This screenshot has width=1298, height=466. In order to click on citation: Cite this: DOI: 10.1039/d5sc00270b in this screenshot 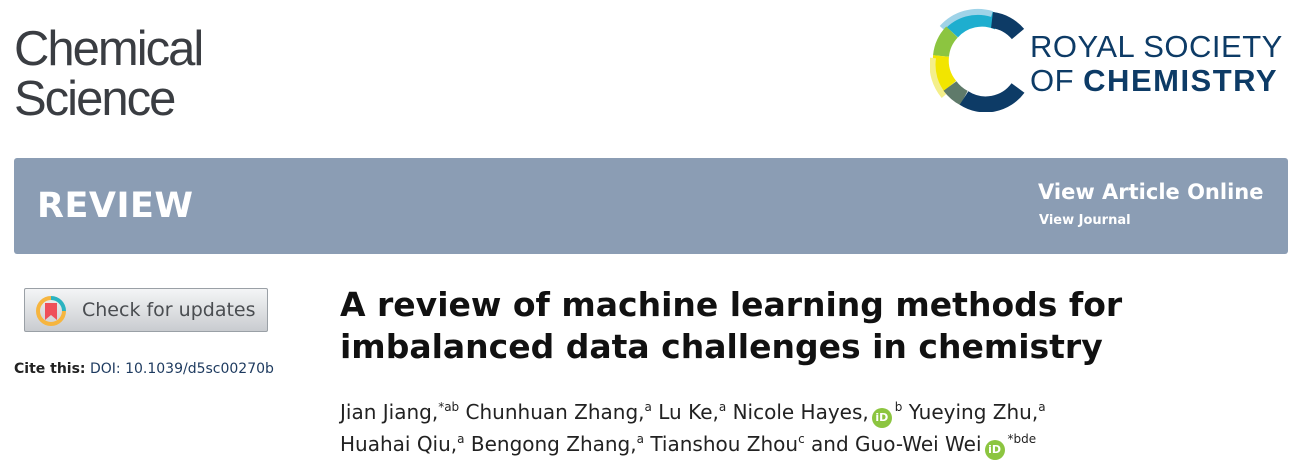, I will do `click(144, 369)`.